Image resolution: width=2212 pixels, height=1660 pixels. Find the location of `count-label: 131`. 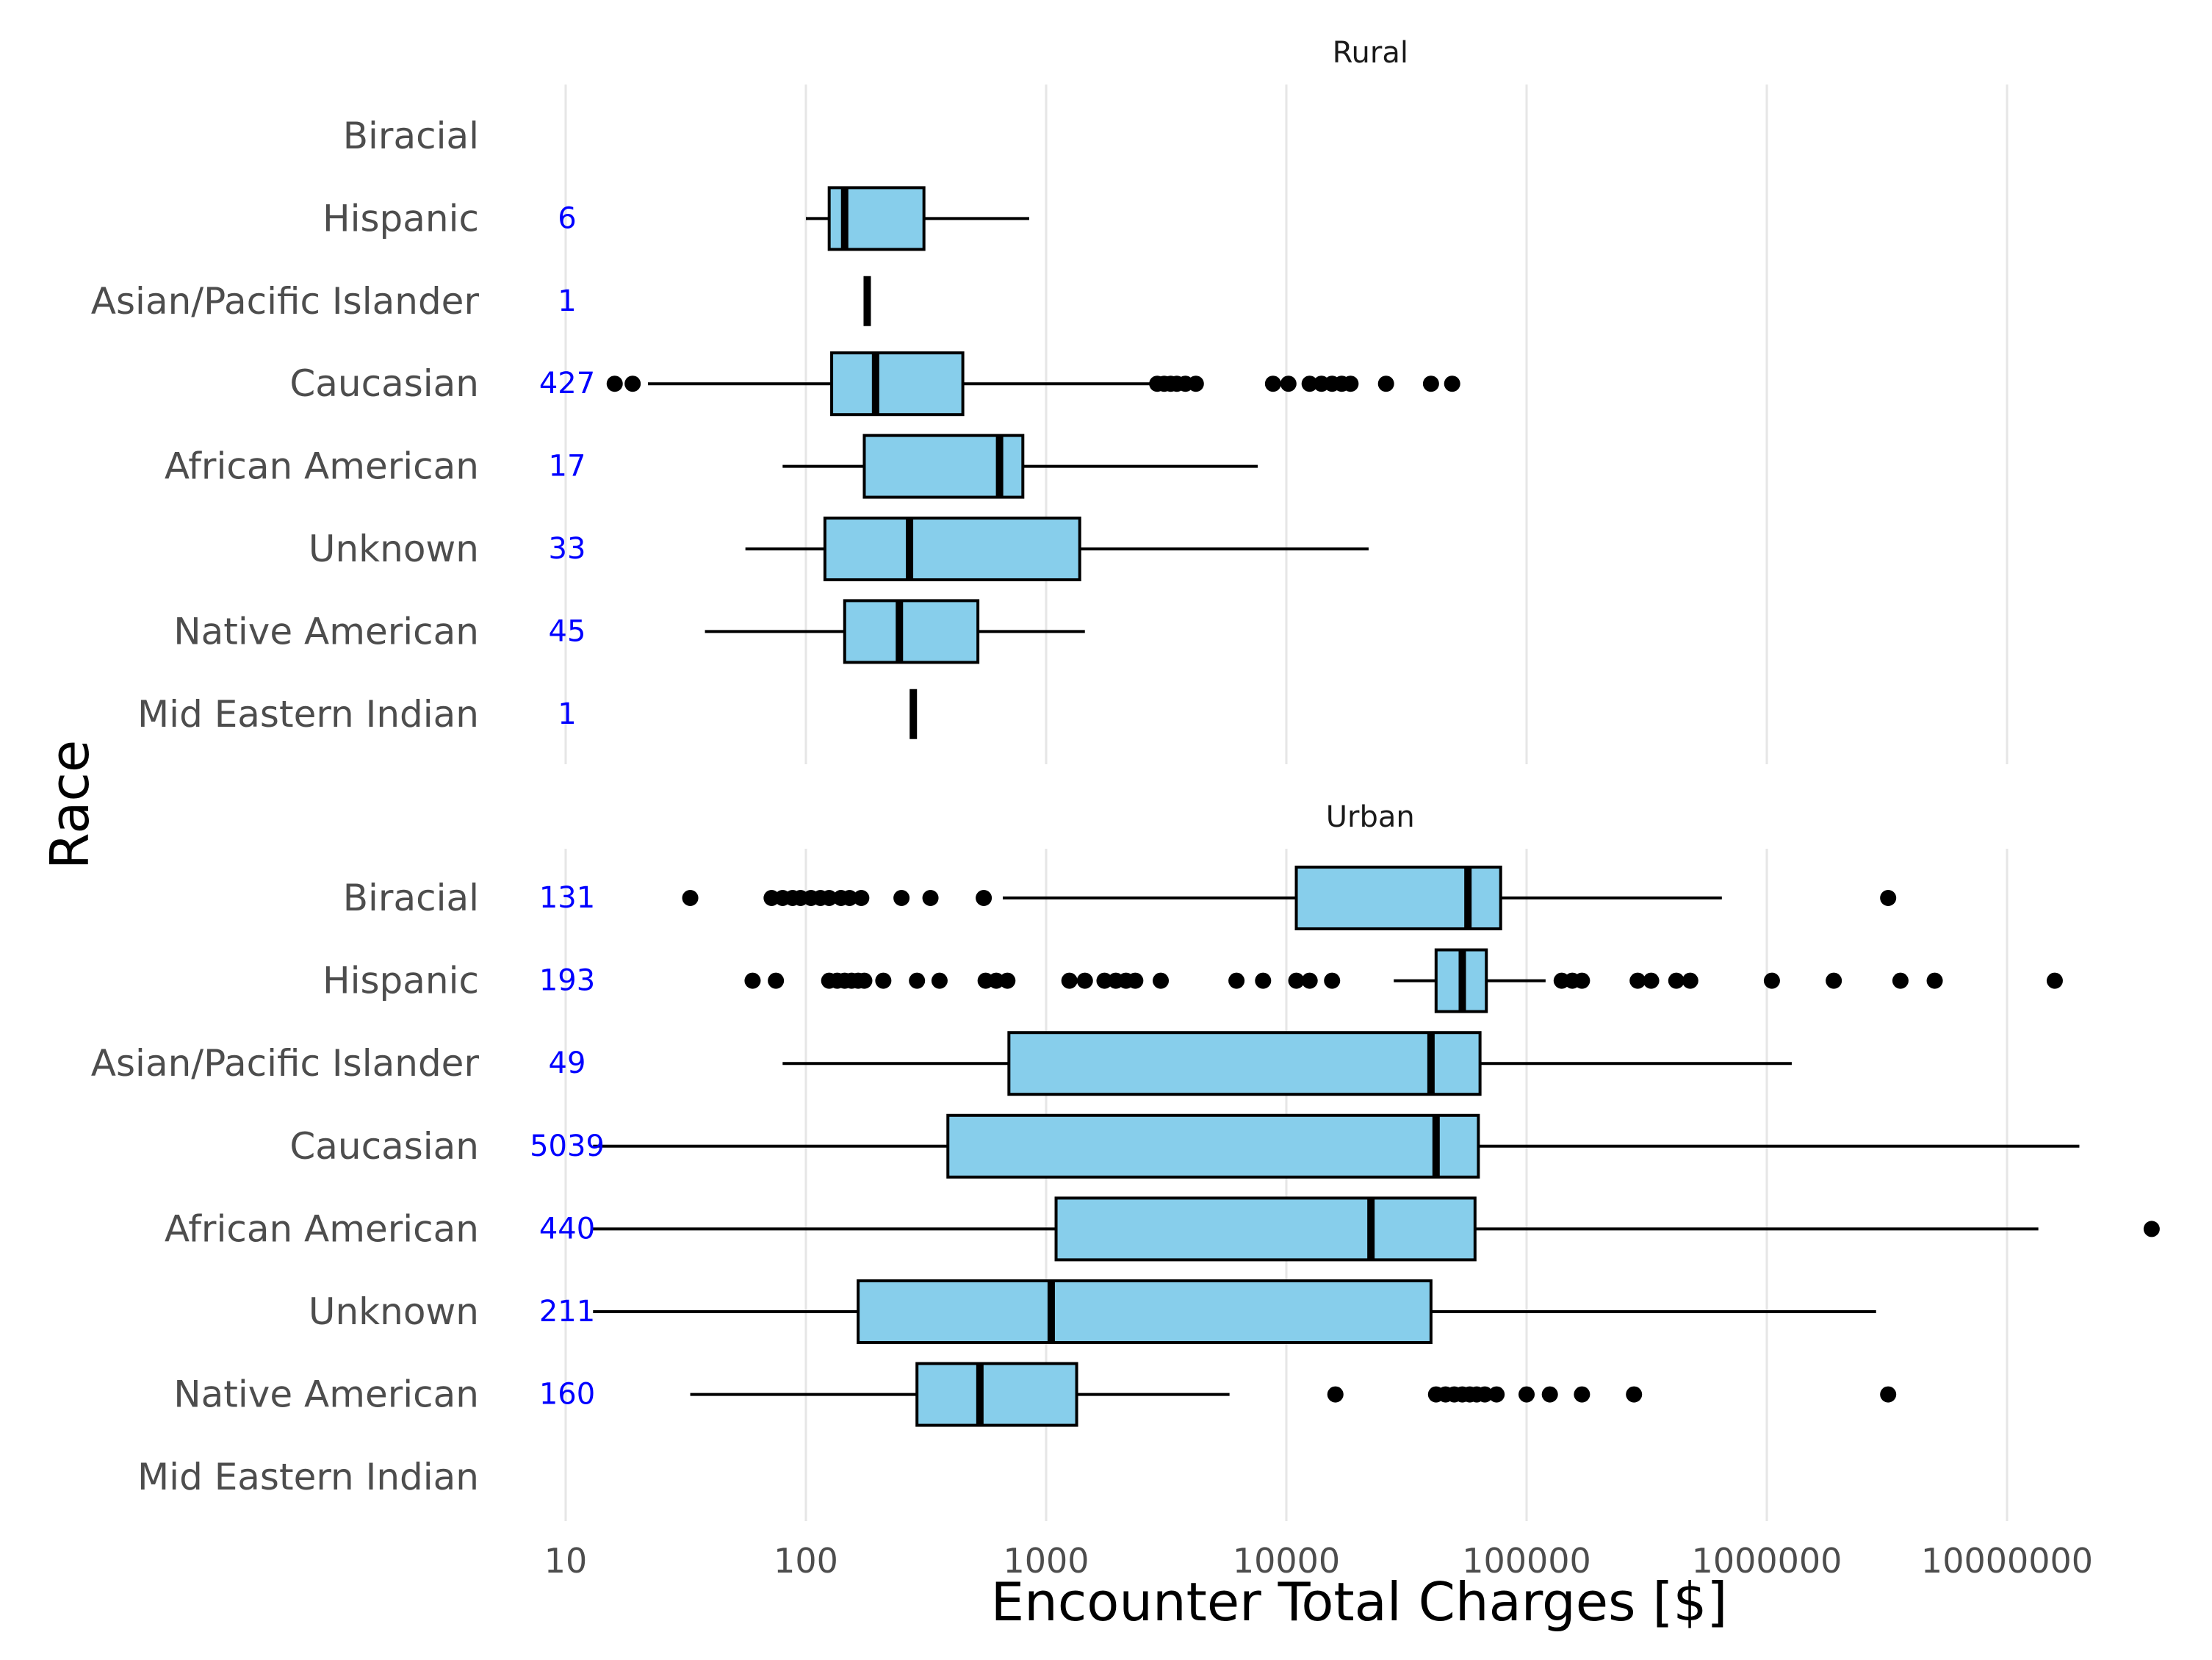

count-label: 131 is located at coordinates (567, 898).